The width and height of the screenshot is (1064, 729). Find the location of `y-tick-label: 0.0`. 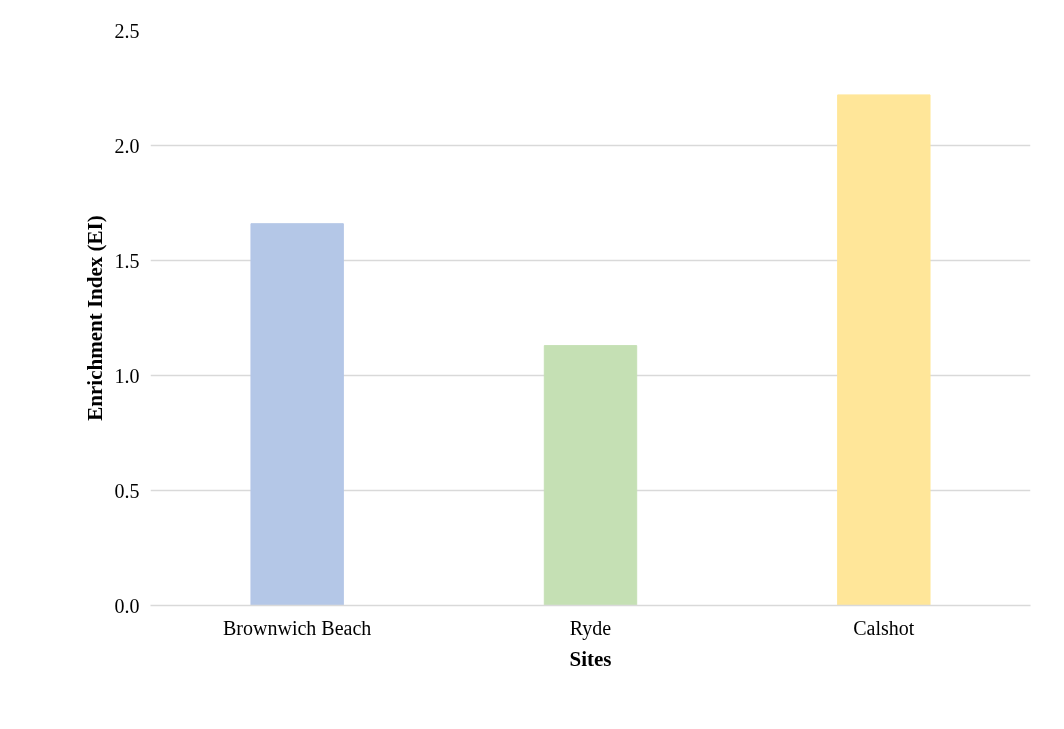

y-tick-label: 0.0 is located at coordinates (127, 605).